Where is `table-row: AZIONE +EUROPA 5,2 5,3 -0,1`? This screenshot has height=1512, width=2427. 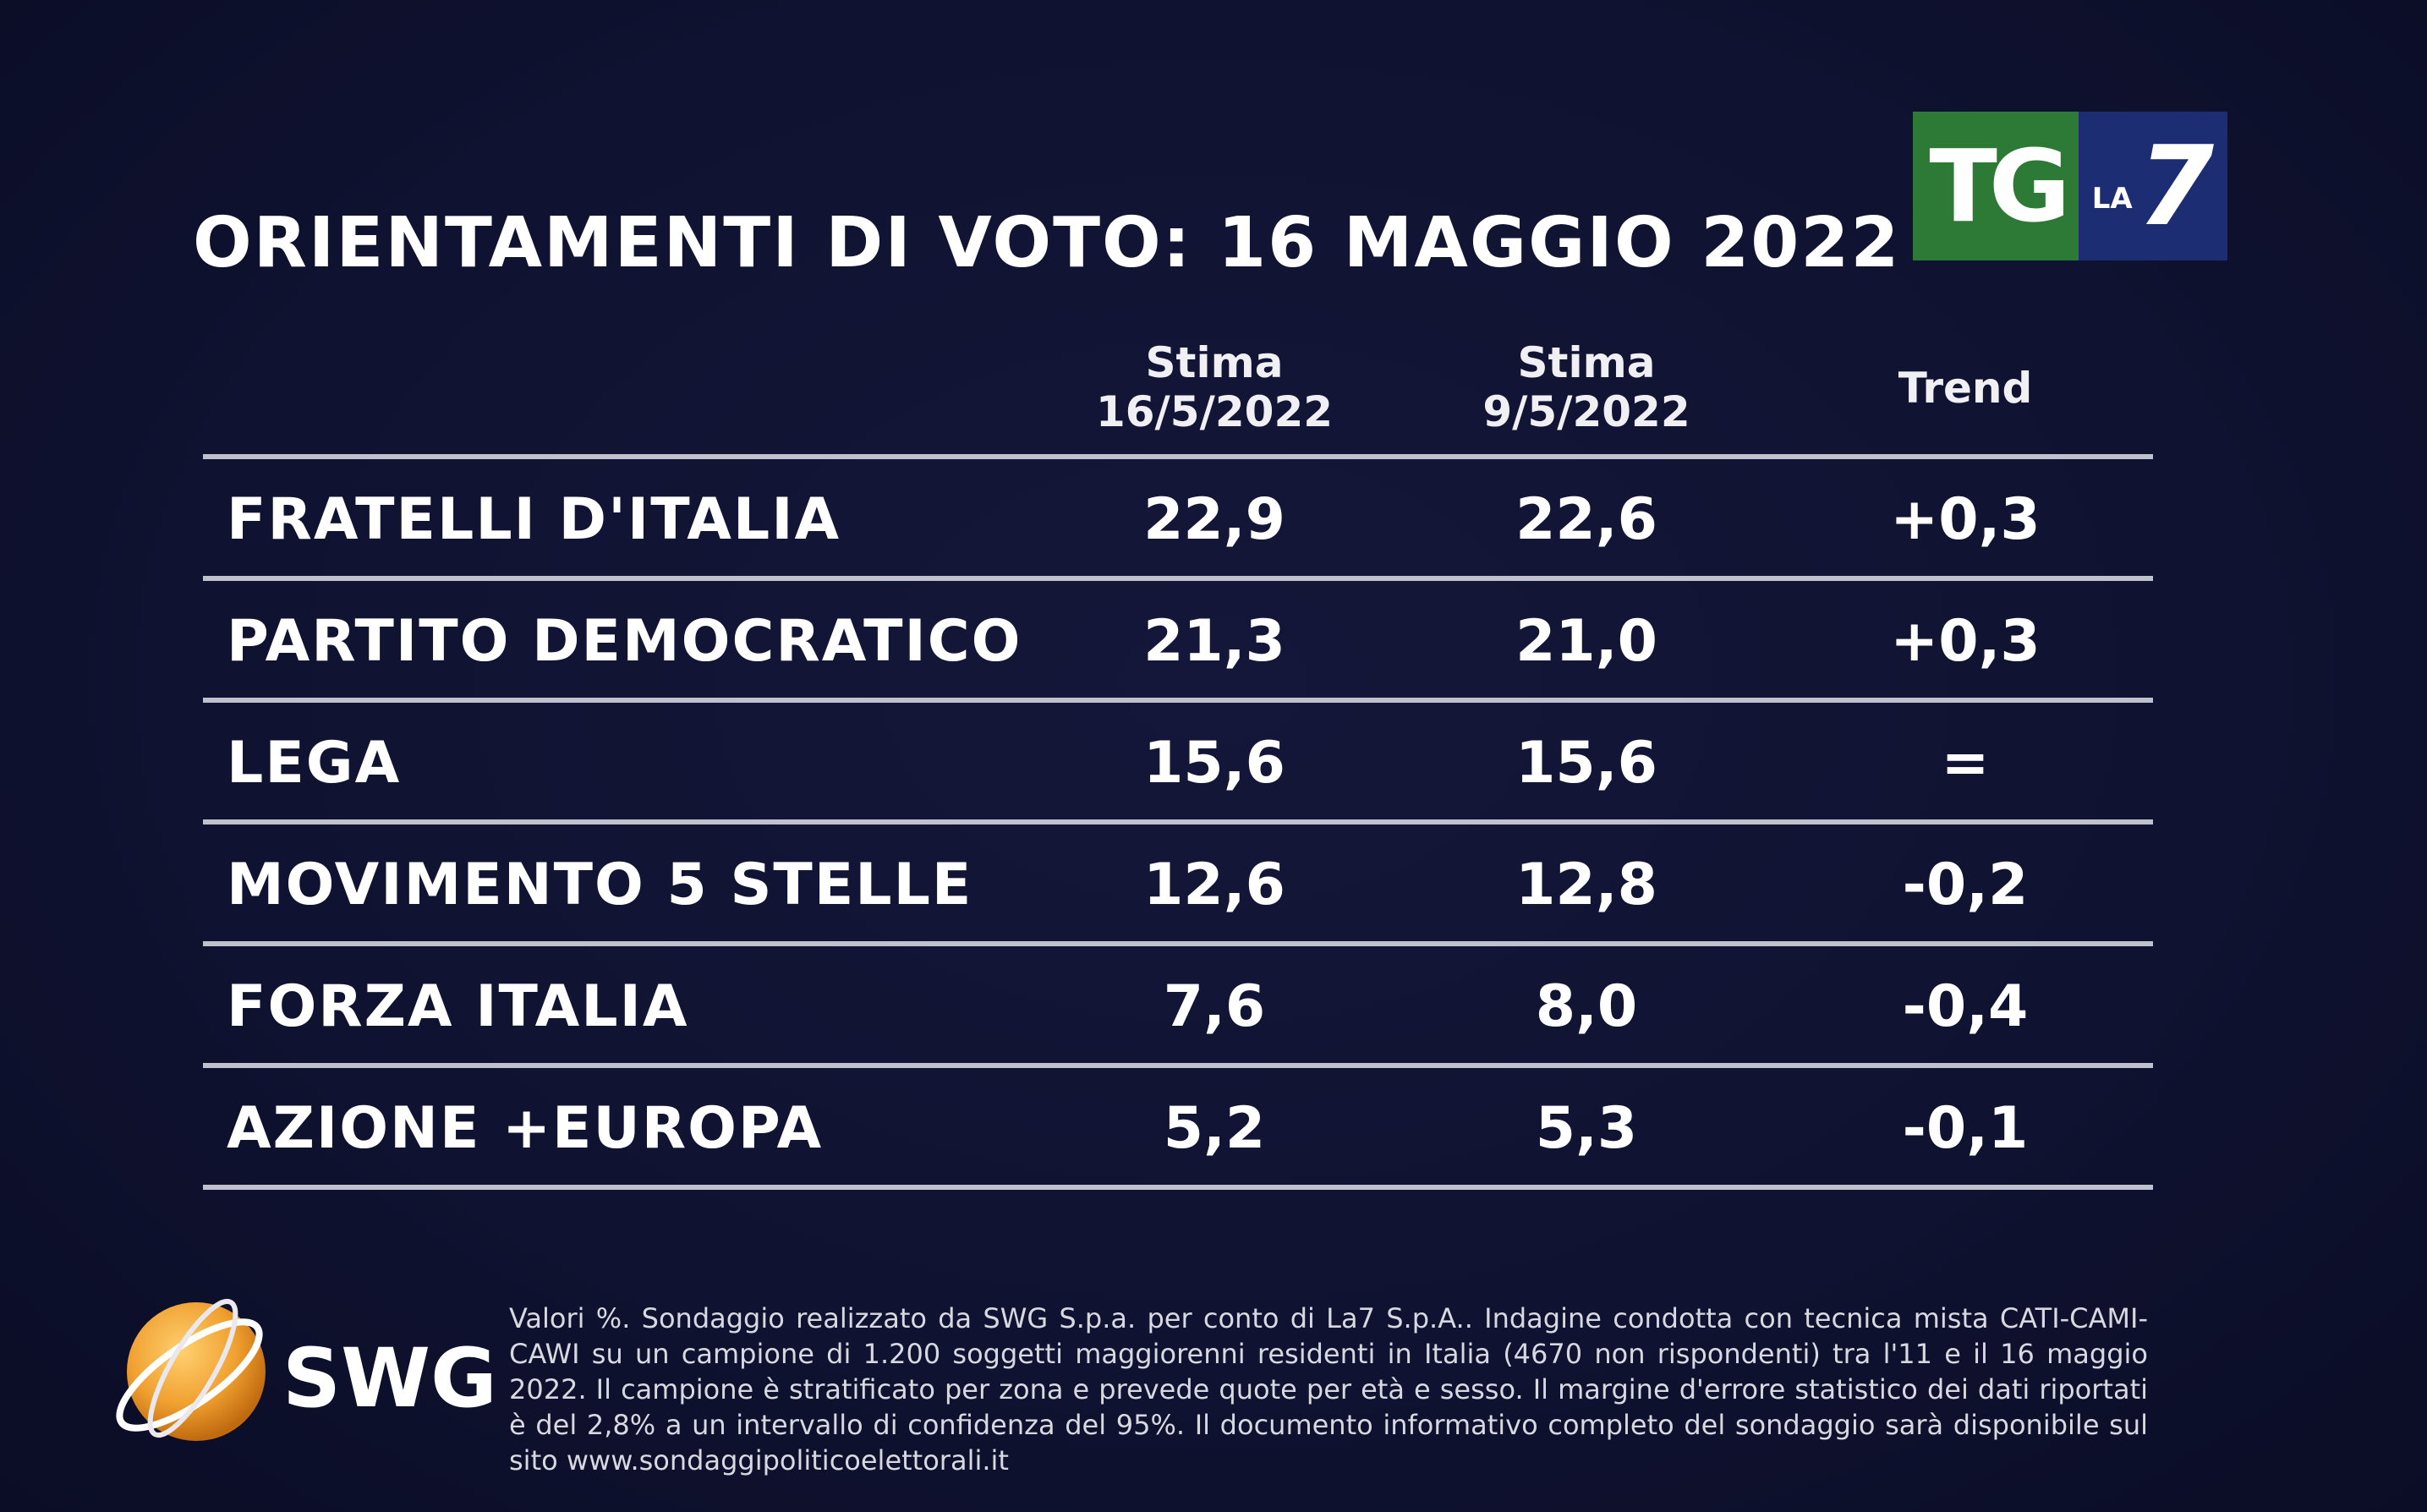
table-row: AZIONE +EUROPA 5,2 5,3 -0,1 is located at coordinates (1178, 1129).